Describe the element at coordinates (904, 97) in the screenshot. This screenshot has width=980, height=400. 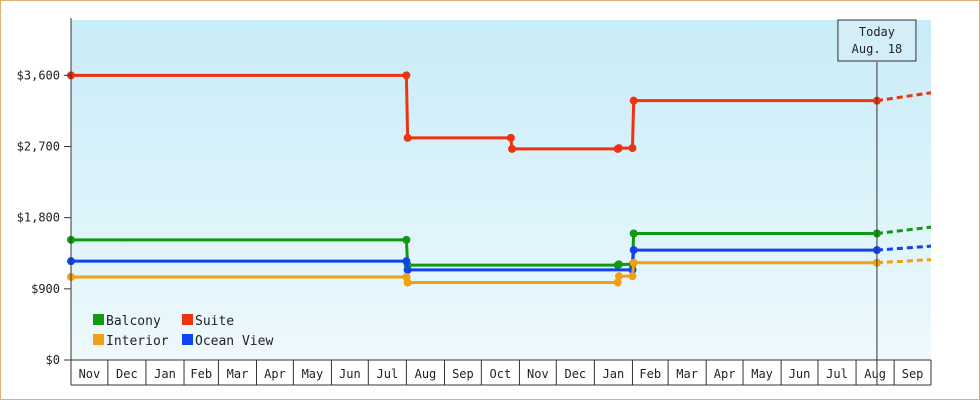
I see `series-projection-suite` at that location.